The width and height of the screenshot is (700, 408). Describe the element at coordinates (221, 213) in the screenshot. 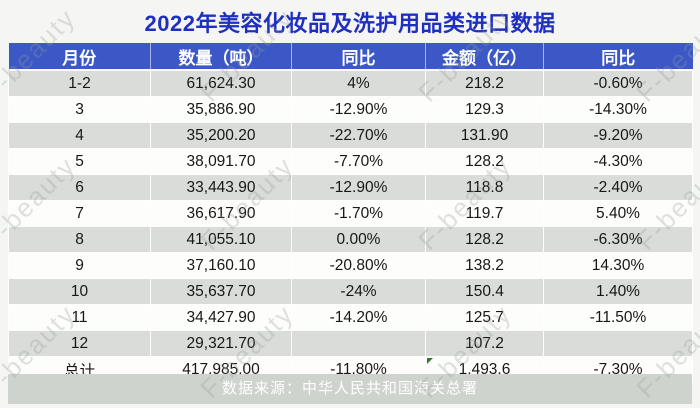

I see `table-cell: 36,617.90` at that location.